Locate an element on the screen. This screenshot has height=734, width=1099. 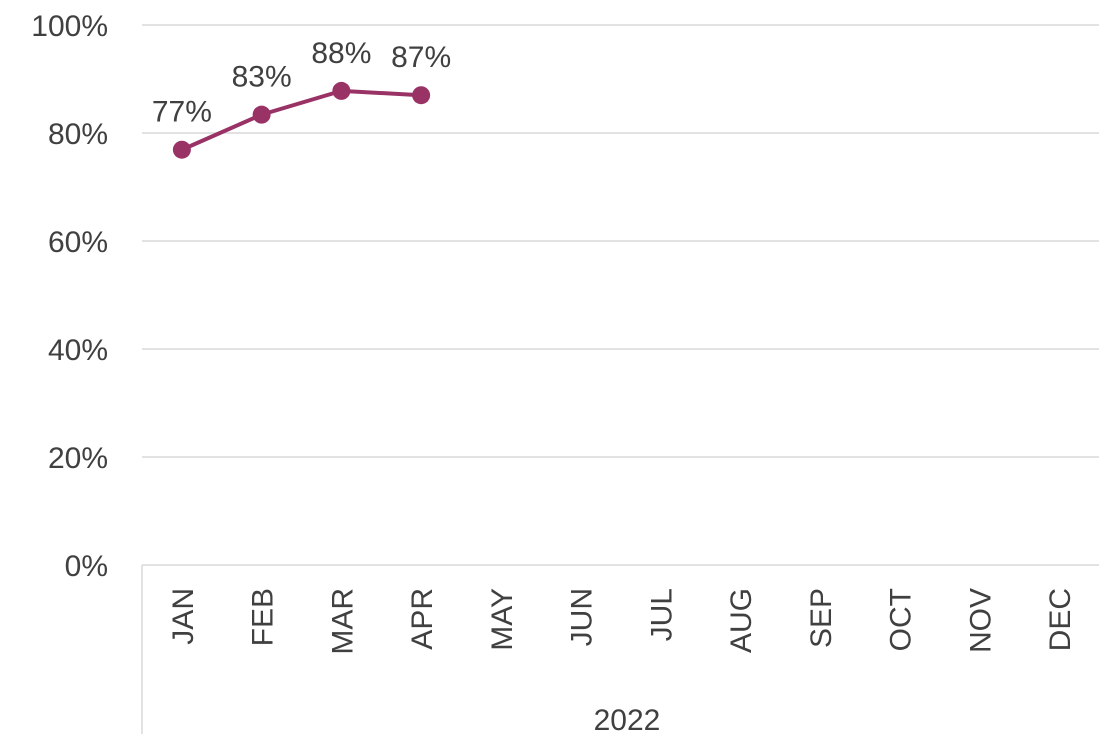
y-tick-label: 40% is located at coordinates (78, 350).